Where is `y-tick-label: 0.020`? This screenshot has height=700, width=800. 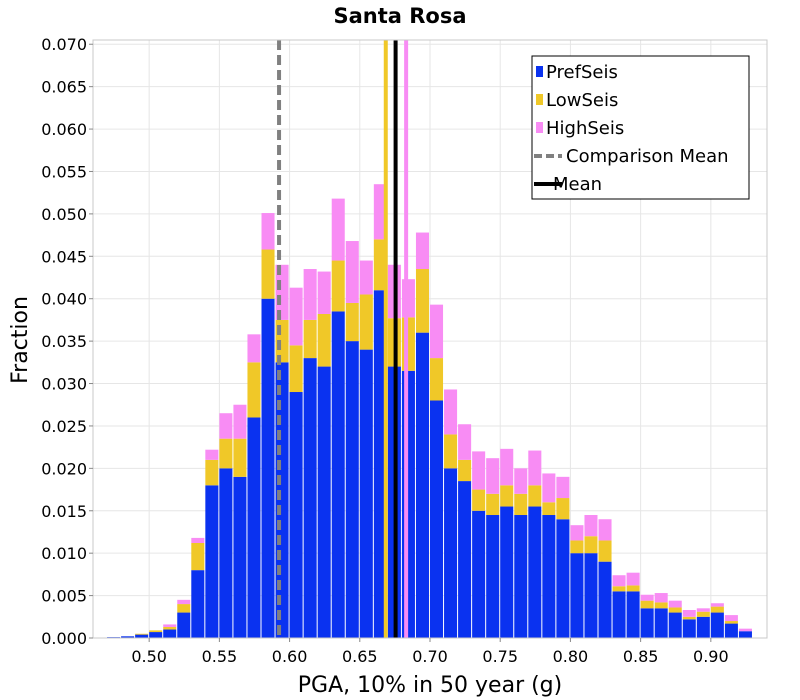
y-tick-label: 0.020 is located at coordinates (64, 468).